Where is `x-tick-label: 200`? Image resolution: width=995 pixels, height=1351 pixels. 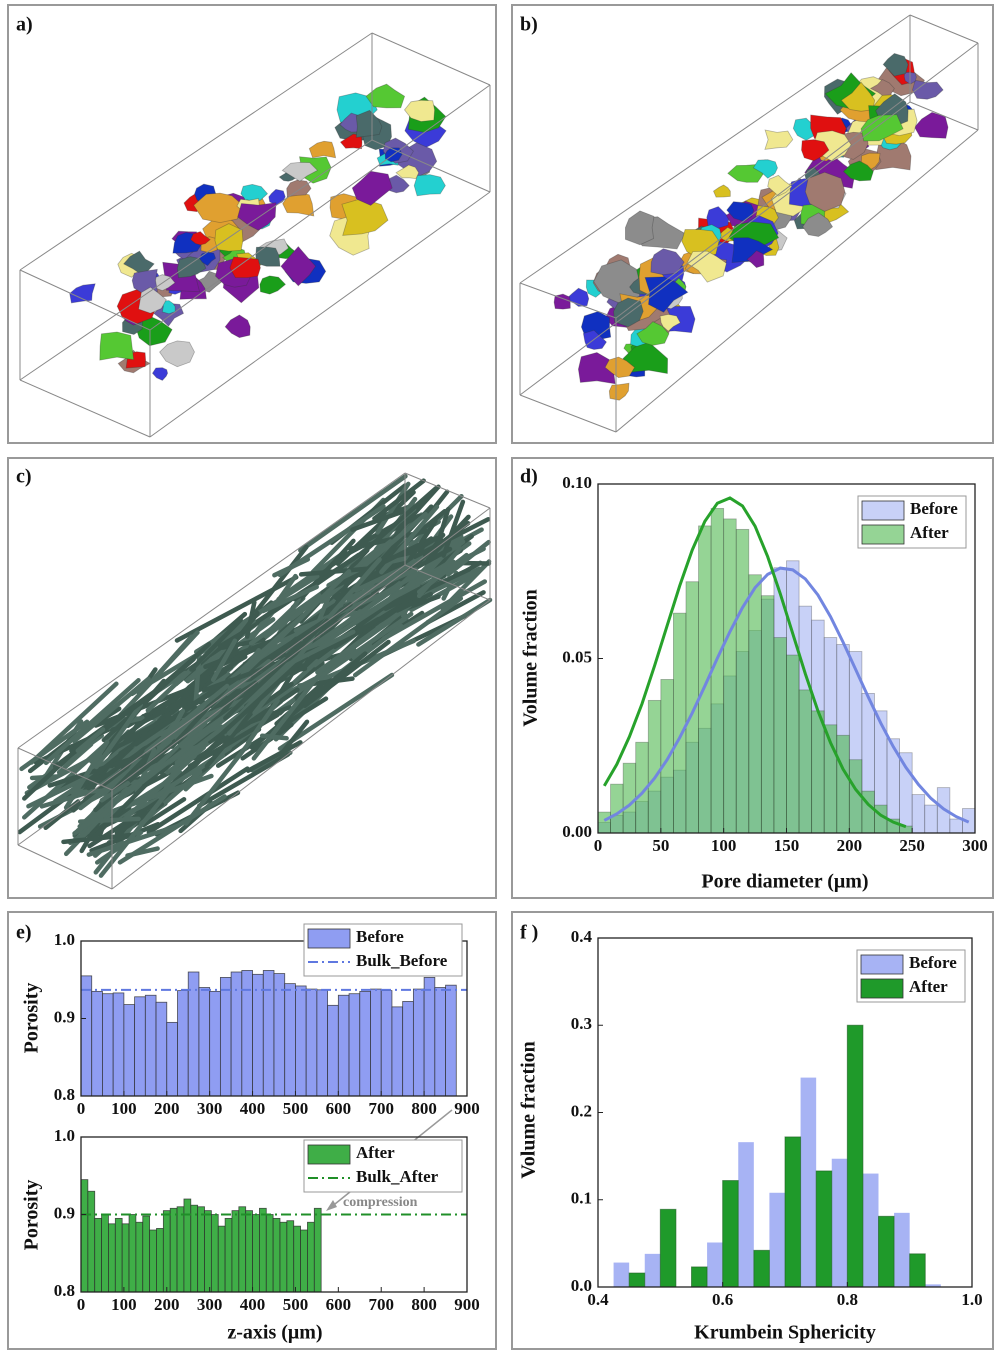 x-tick-label: 200 is located at coordinates (850, 845).